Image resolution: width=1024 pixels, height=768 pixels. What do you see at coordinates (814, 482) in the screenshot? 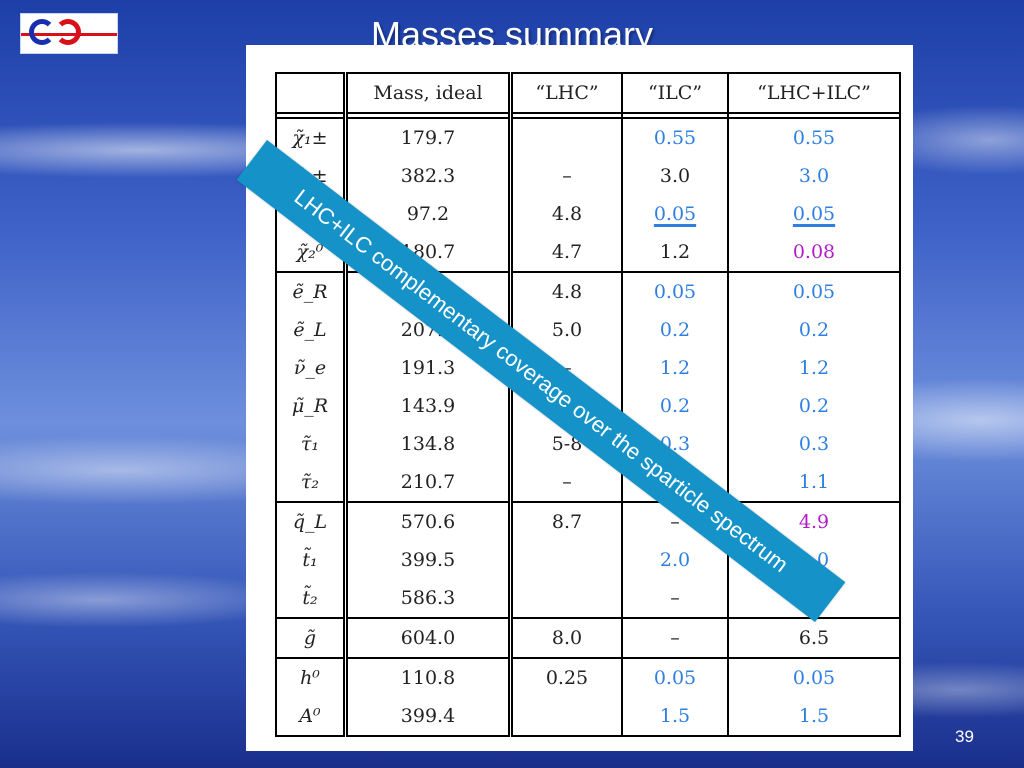
I see `lhc-ilc-cell: 1.1` at bounding box center [814, 482].